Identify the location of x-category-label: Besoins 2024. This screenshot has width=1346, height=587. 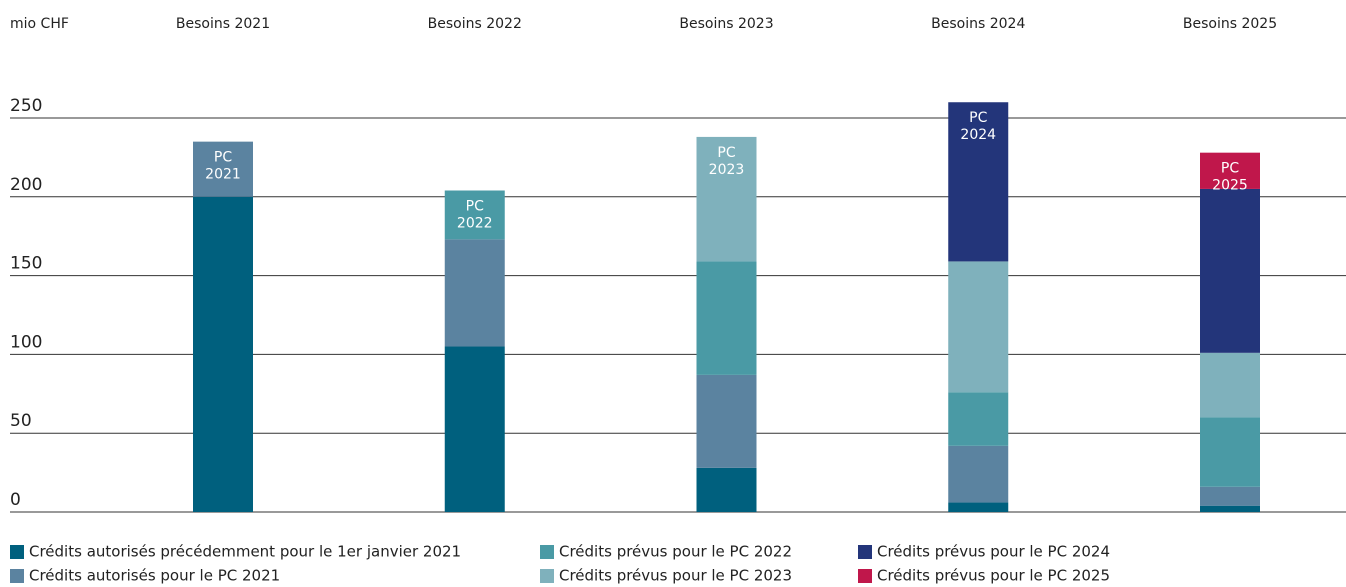
(978, 24).